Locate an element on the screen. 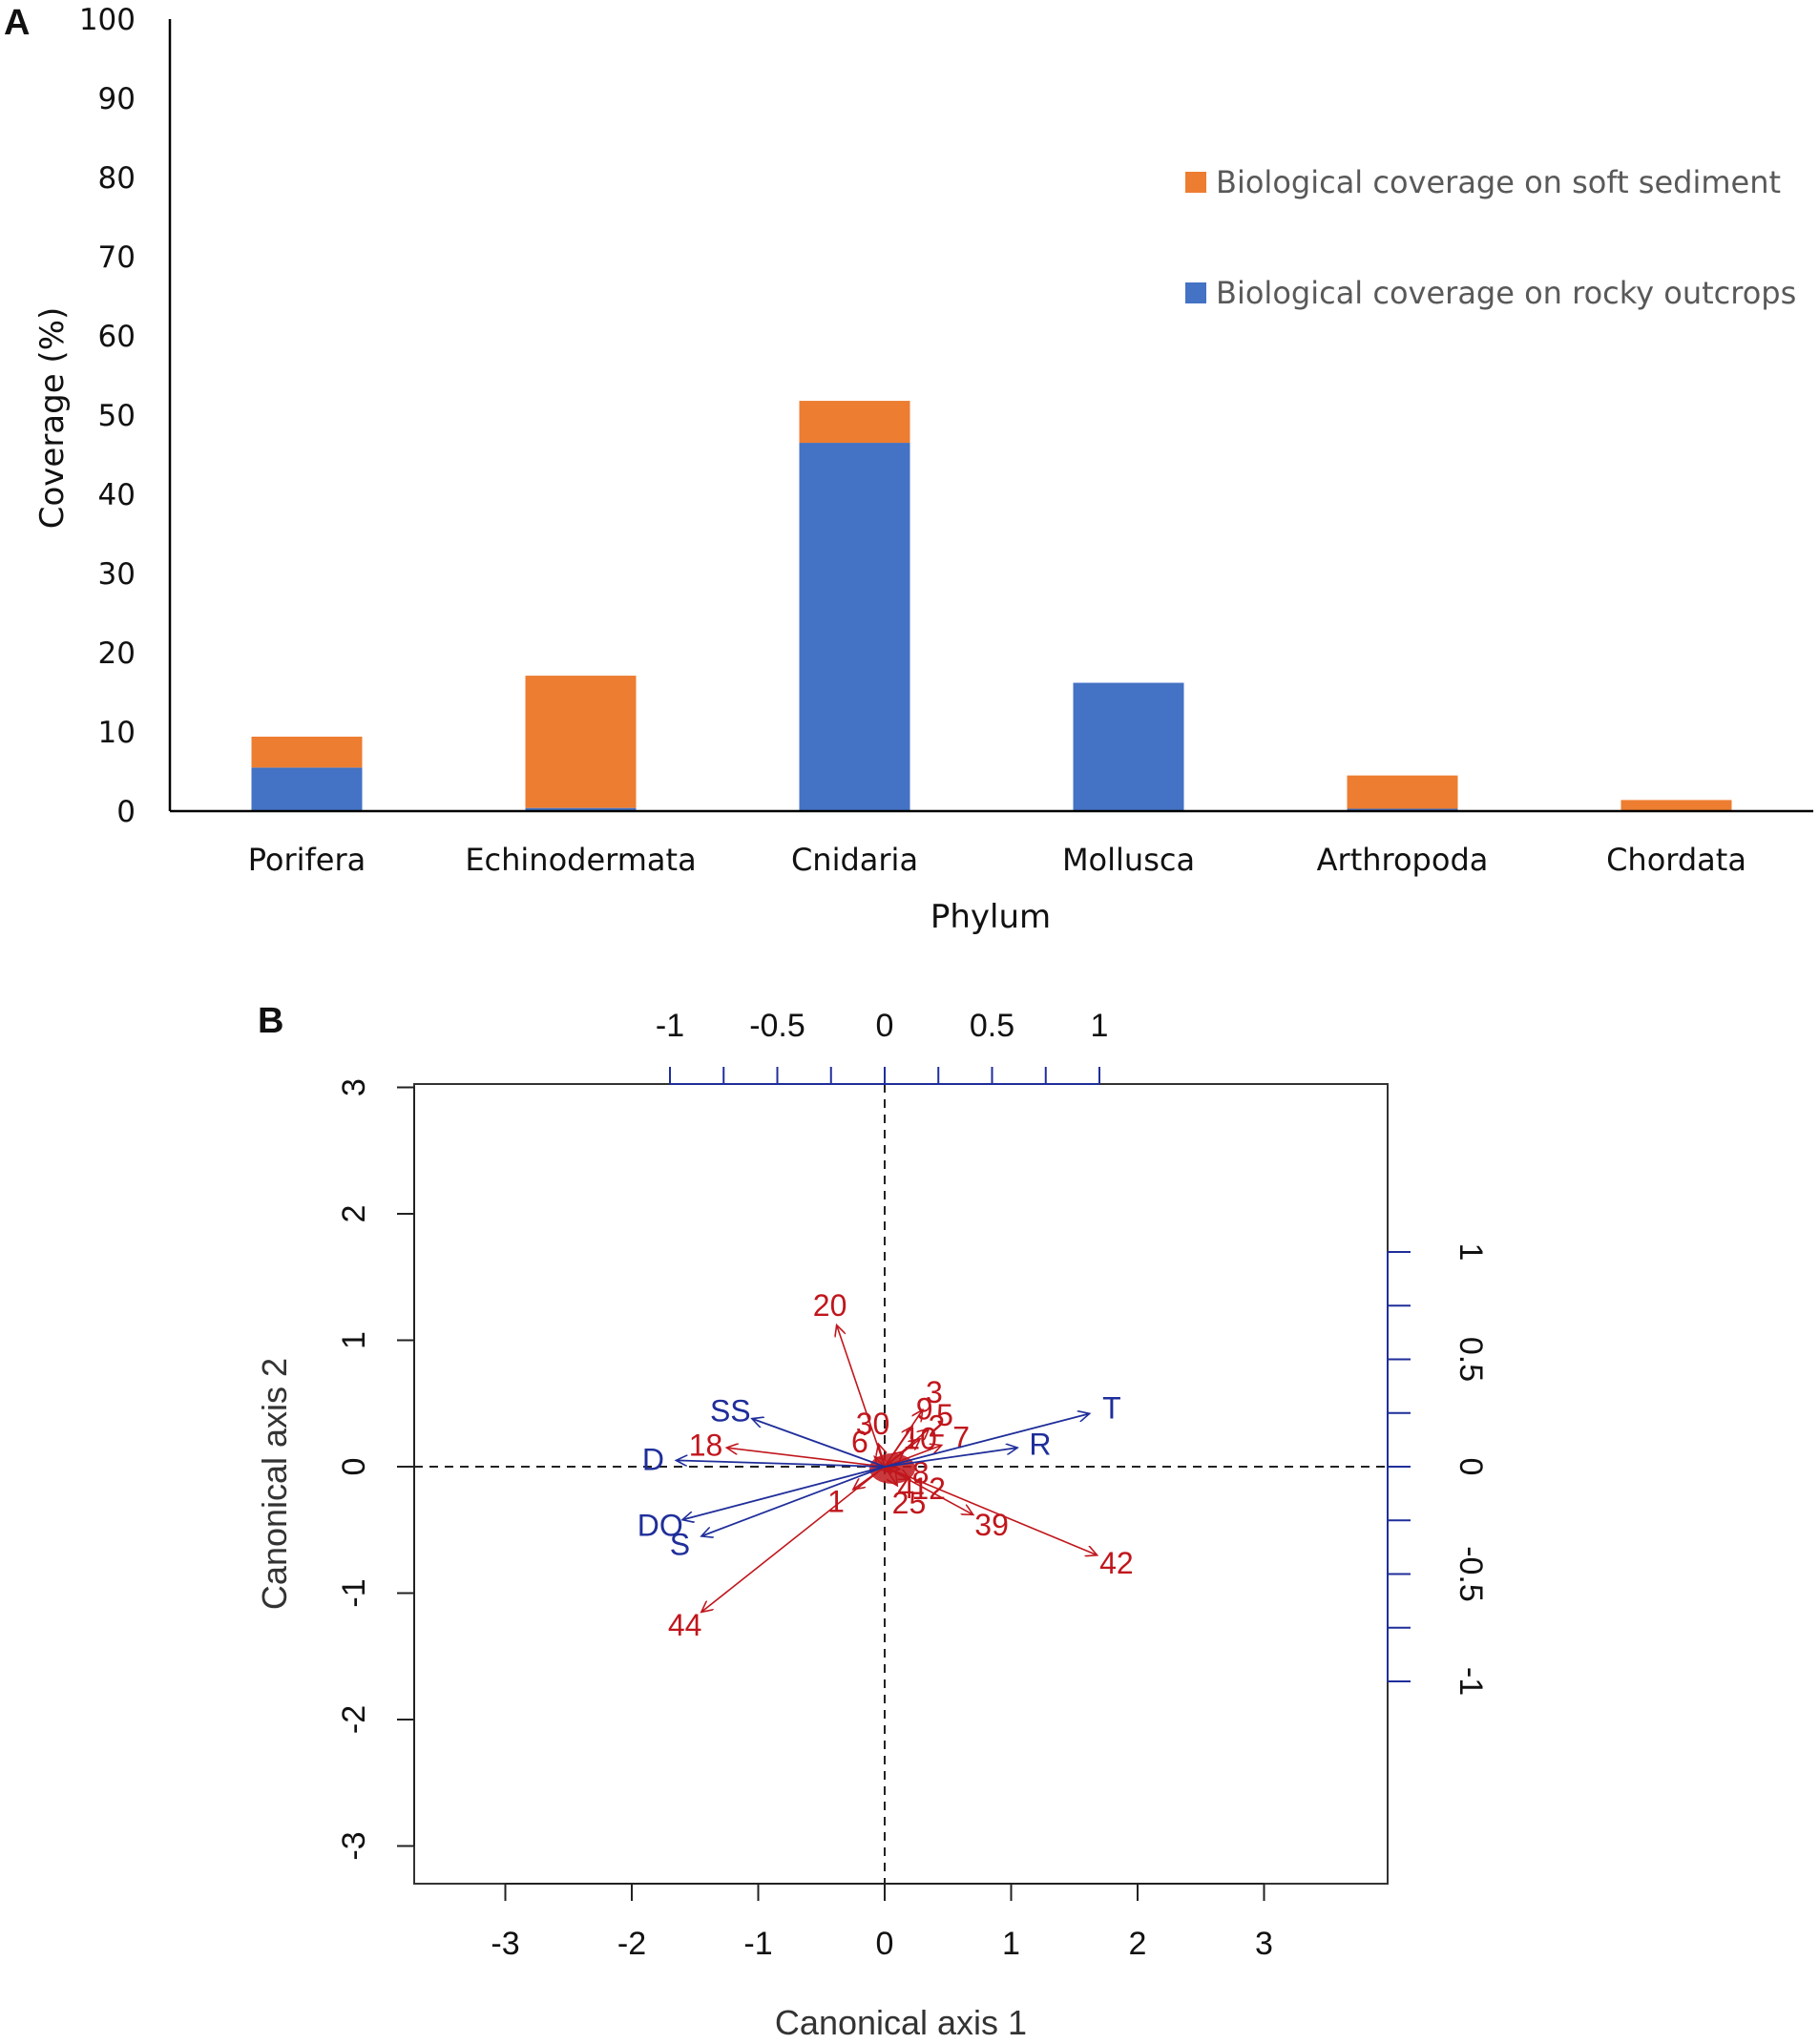 This screenshot has height=2044, width=1819. env-arrow-t is located at coordinates (987, 1440).